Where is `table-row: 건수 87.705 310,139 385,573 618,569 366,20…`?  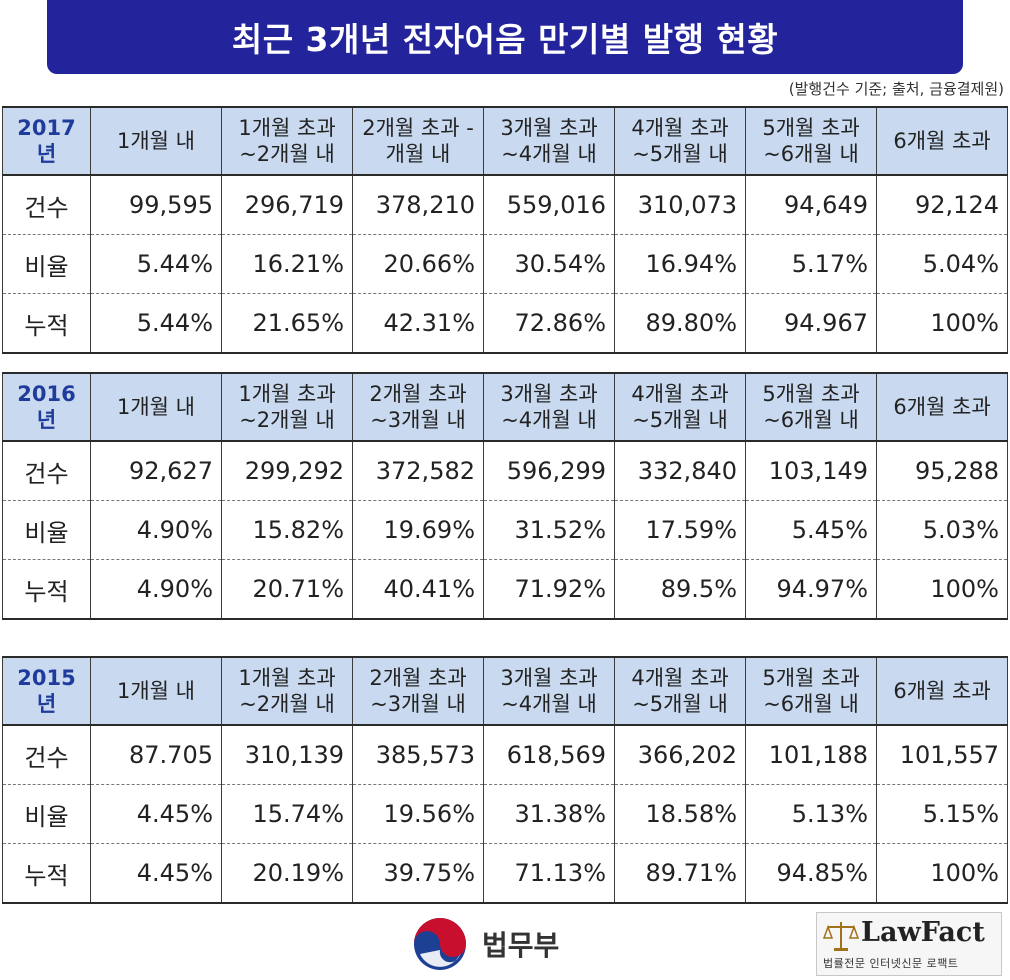
table-row: 건수 87.705 310,139 385,573 618,569 366,20… is located at coordinates (505, 755).